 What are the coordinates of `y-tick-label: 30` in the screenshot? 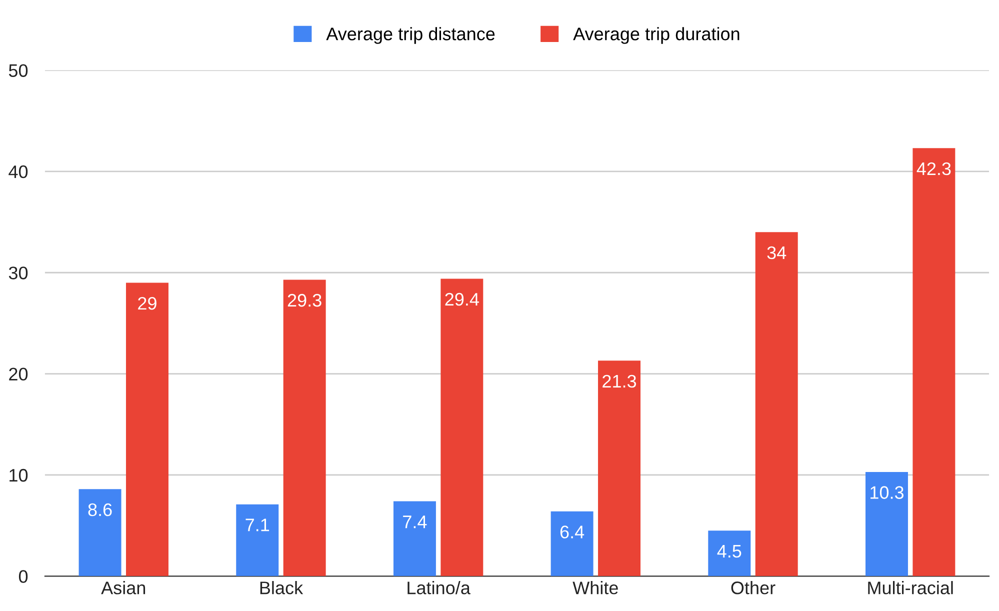 It's located at (18, 273).